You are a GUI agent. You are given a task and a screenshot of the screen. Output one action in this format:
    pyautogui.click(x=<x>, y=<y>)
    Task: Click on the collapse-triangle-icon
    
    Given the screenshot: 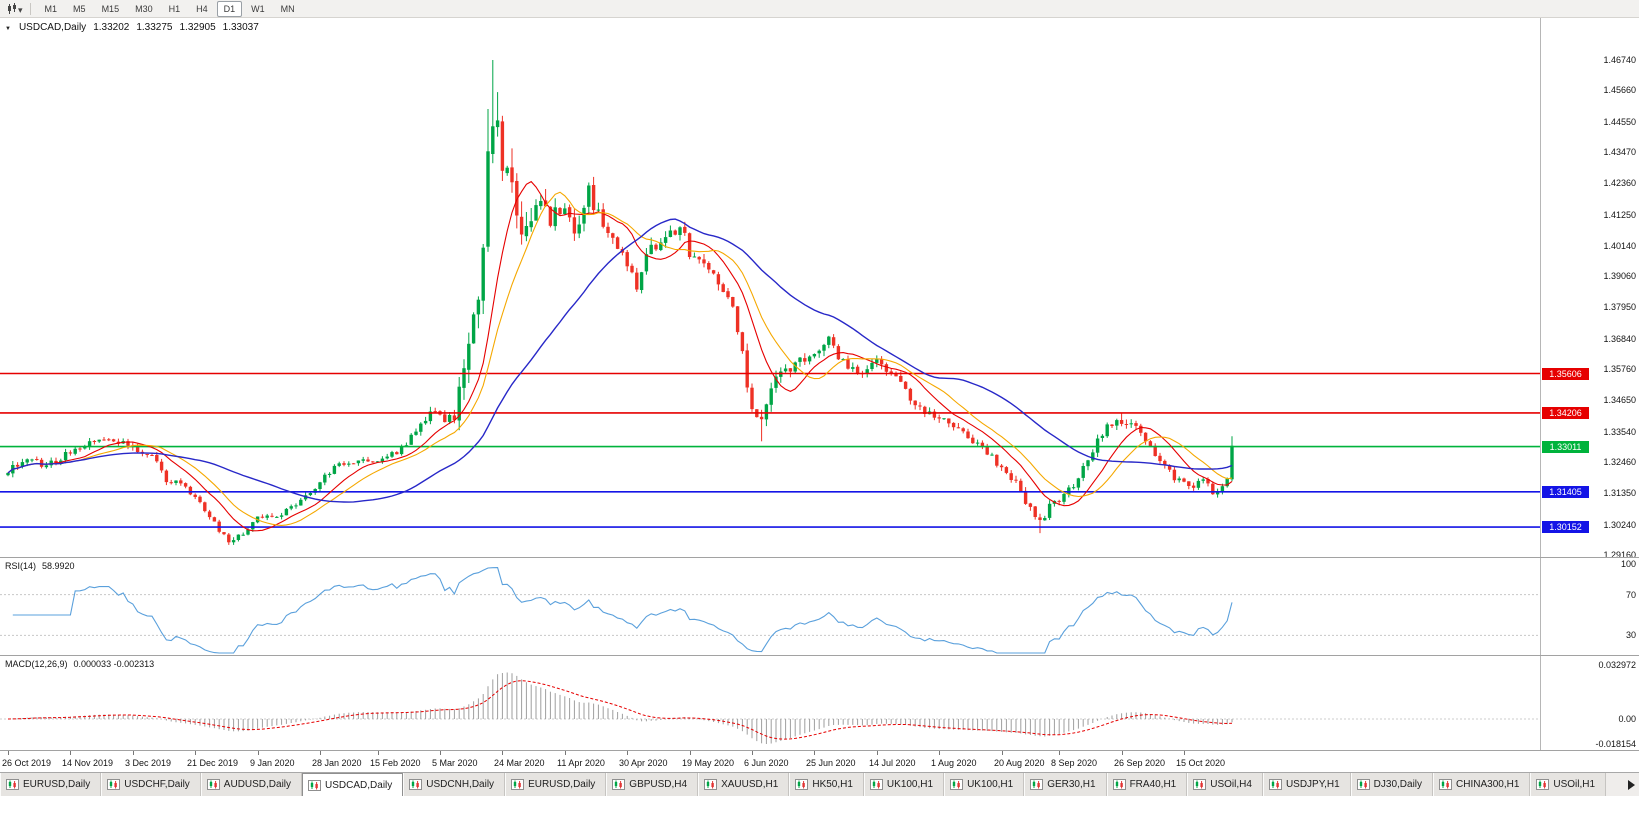 What is the action you would take?
    pyautogui.click(x=8, y=27)
    